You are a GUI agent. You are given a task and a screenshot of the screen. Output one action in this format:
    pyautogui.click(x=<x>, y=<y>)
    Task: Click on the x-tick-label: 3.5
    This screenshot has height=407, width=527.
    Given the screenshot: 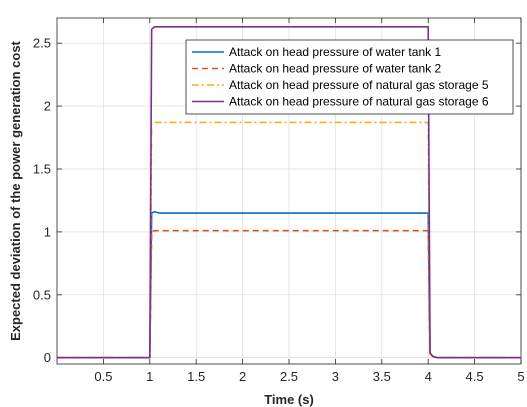 What is the action you would take?
    pyautogui.click(x=382, y=376)
    